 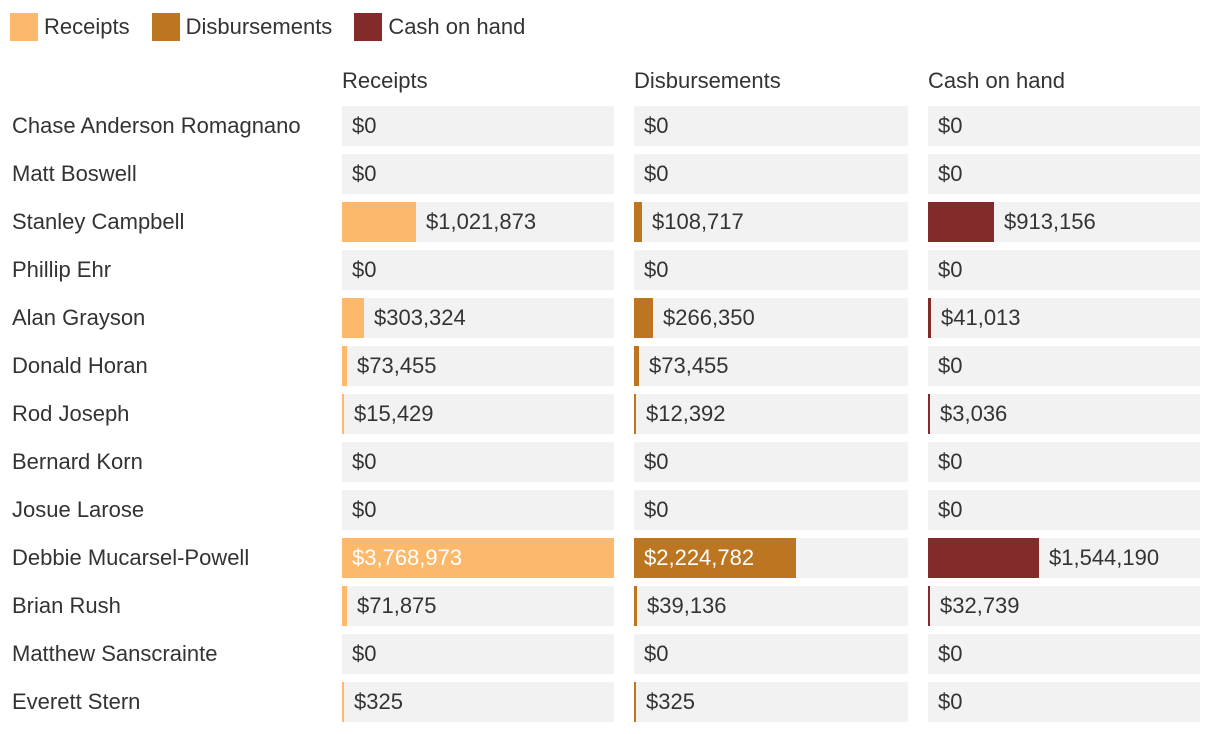 What do you see at coordinates (1064, 318) in the screenshot?
I see `bar-cell: $41,013` at bounding box center [1064, 318].